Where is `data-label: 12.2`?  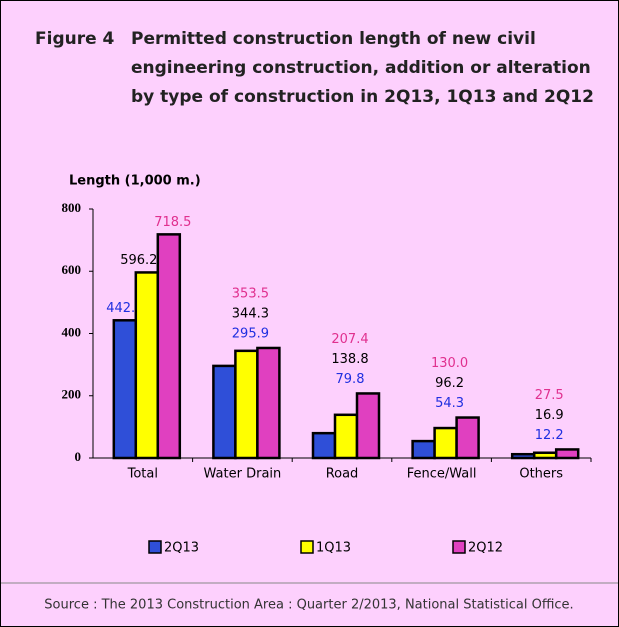 data-label: 12.2 is located at coordinates (549, 435).